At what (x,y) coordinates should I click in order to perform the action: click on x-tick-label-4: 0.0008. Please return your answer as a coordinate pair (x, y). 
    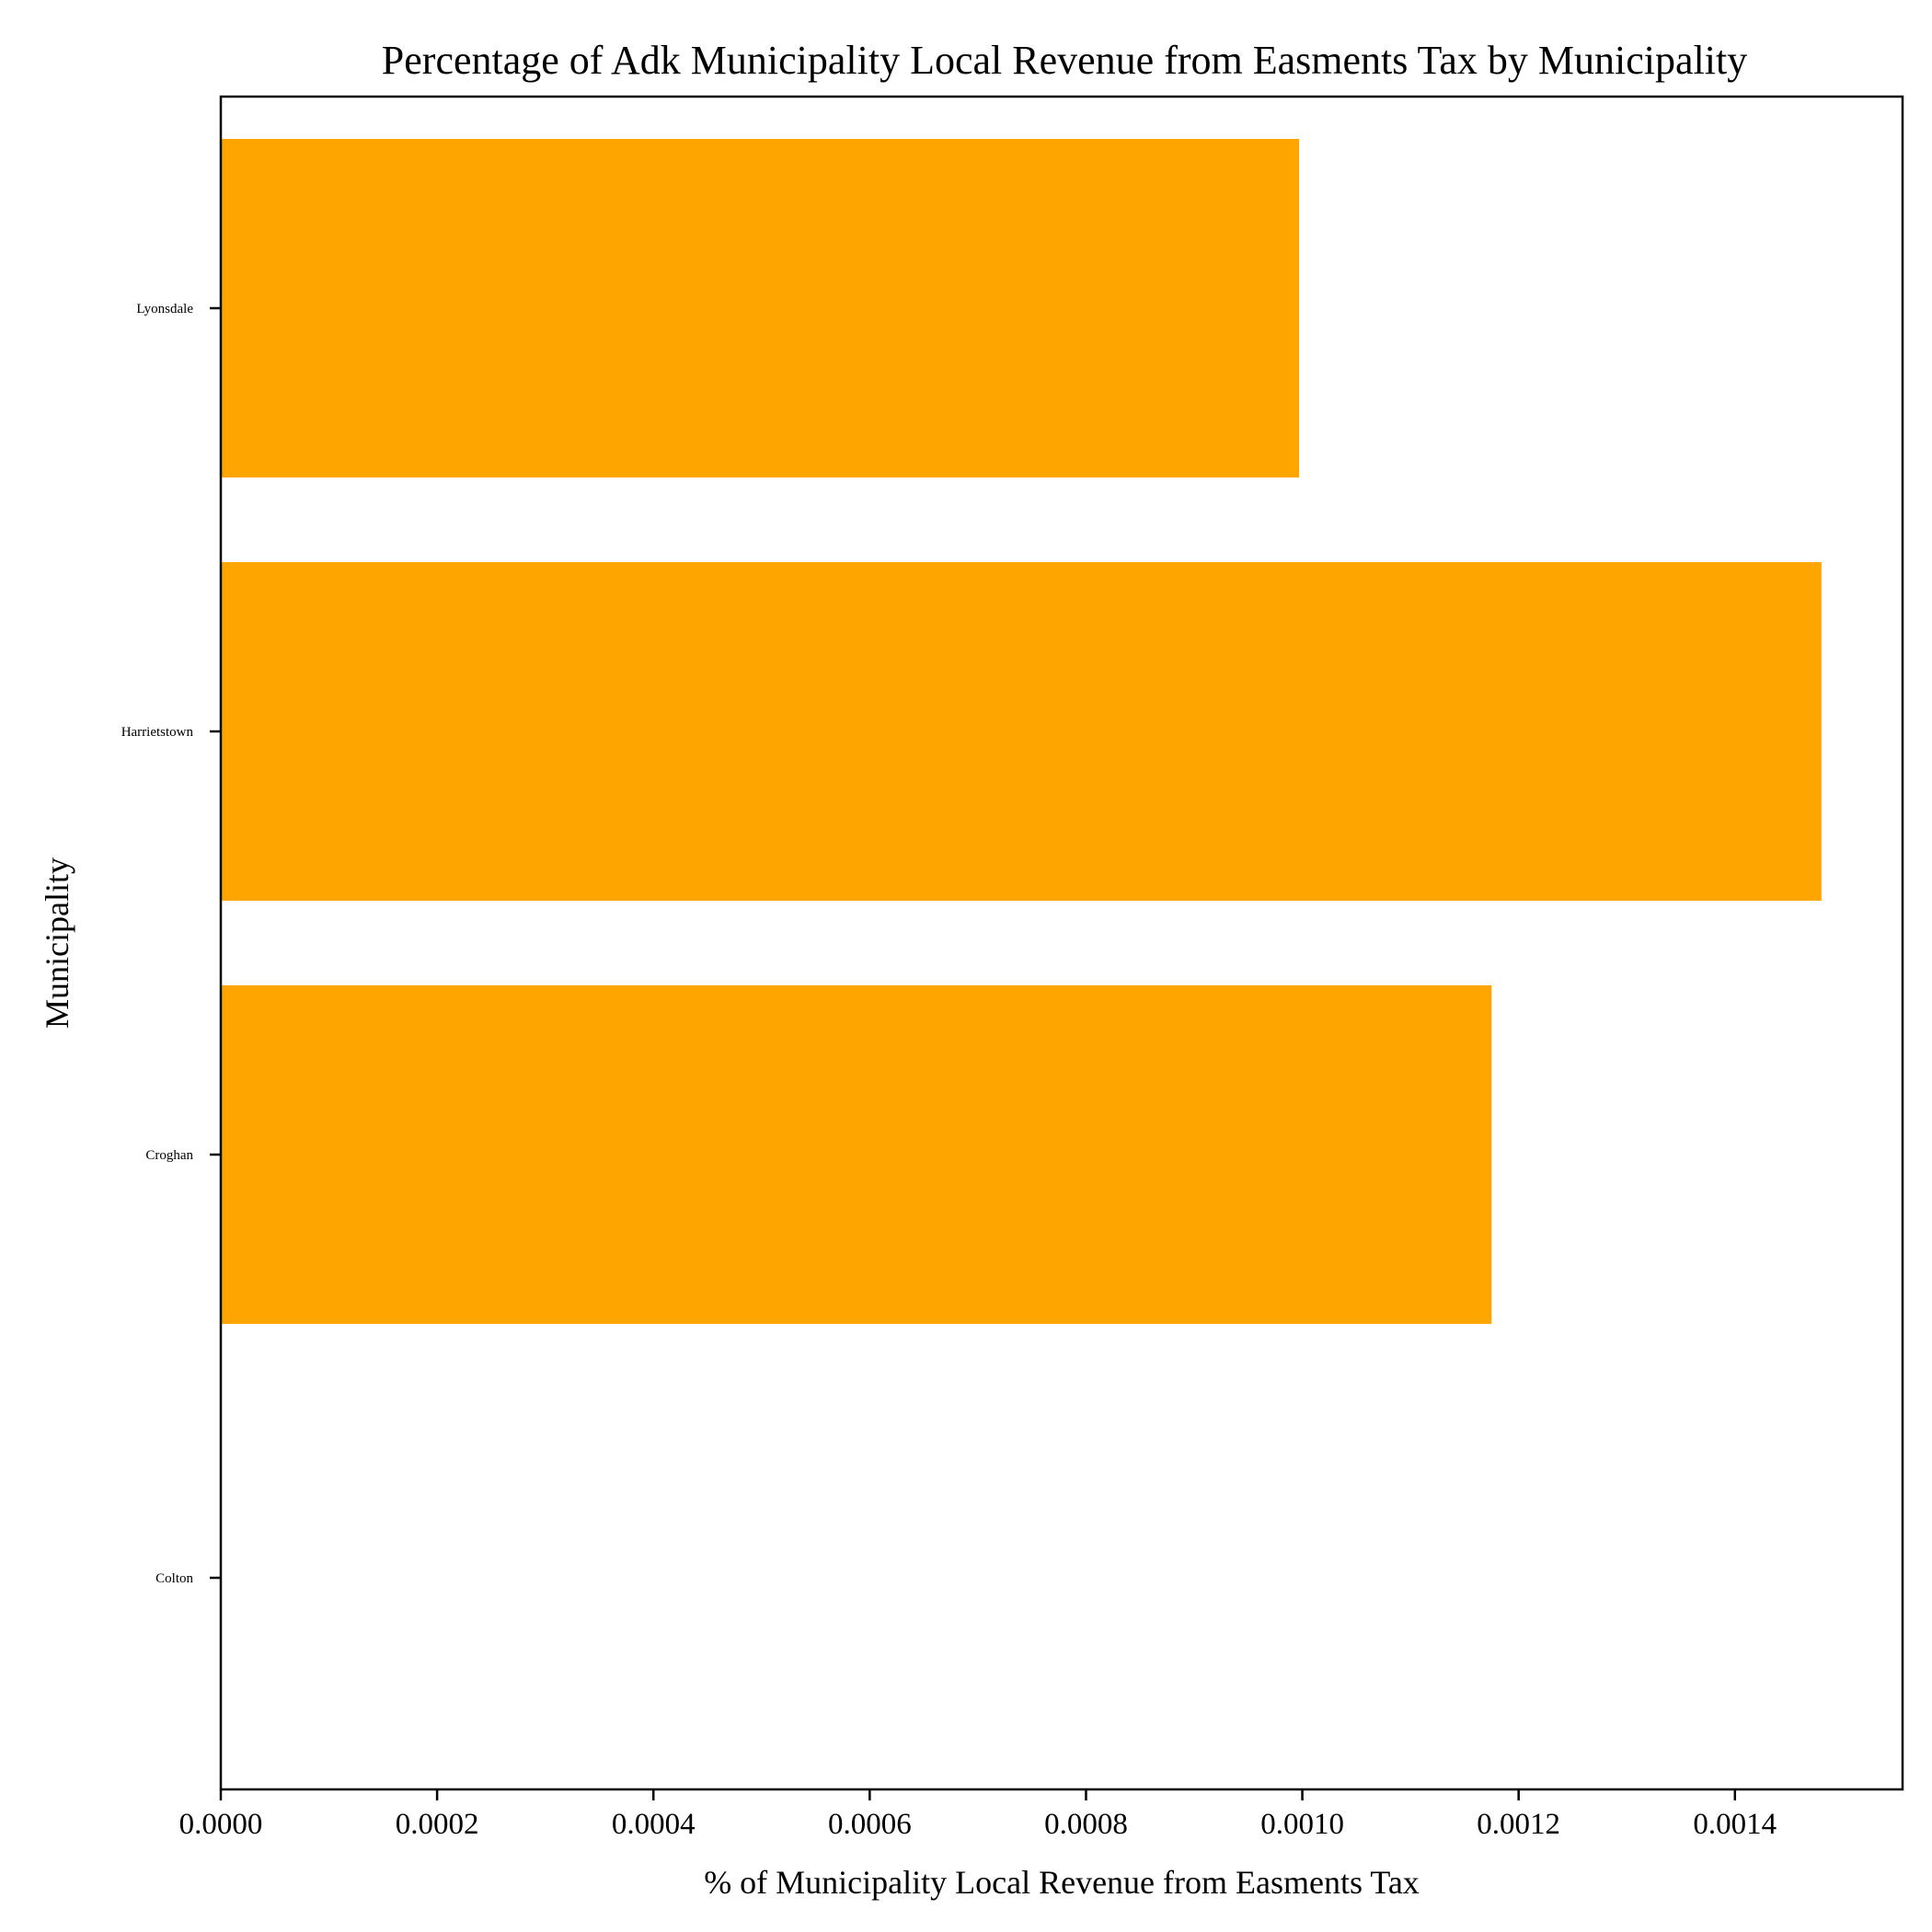
    Looking at the image, I should click on (1086, 1824).